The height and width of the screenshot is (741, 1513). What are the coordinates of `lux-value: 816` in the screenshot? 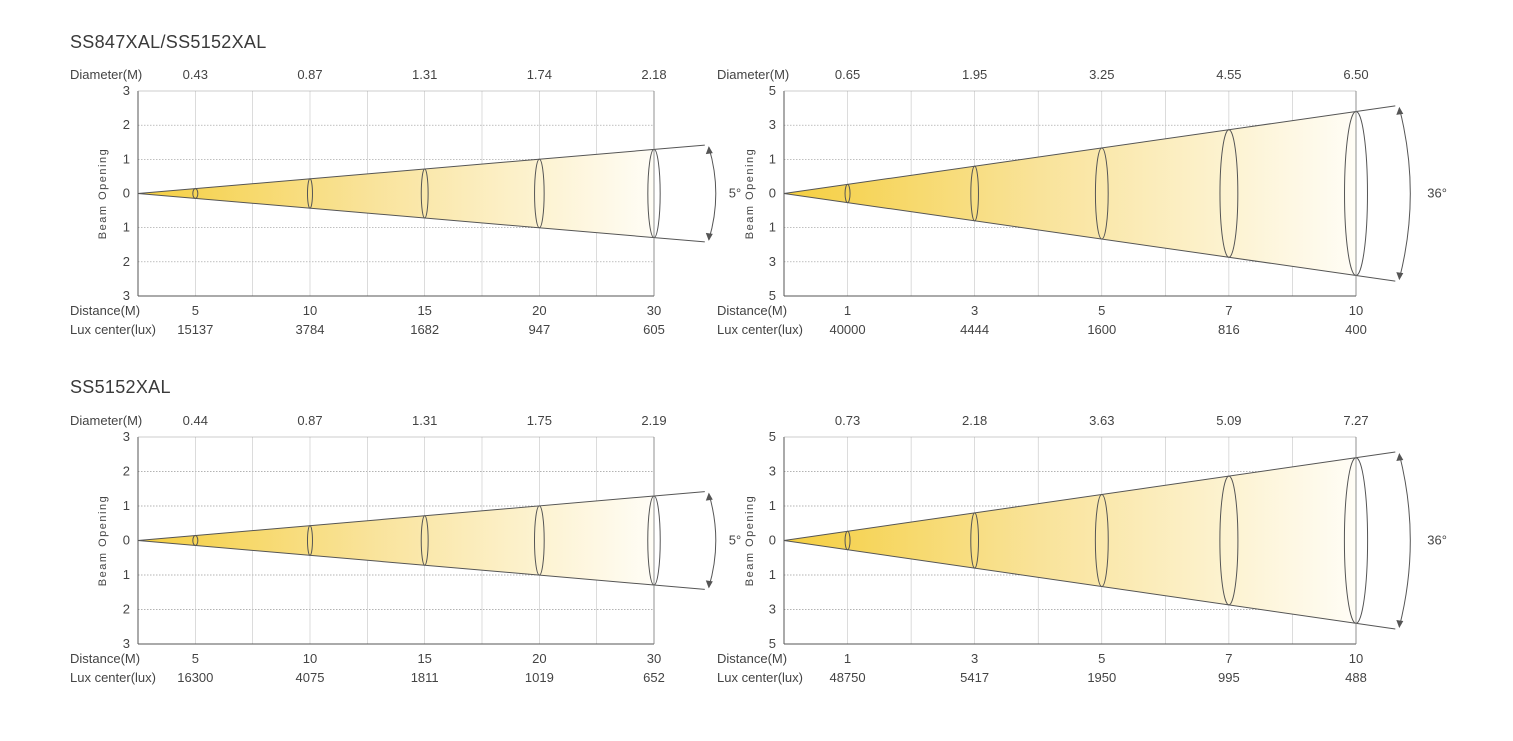 It's located at (1229, 329).